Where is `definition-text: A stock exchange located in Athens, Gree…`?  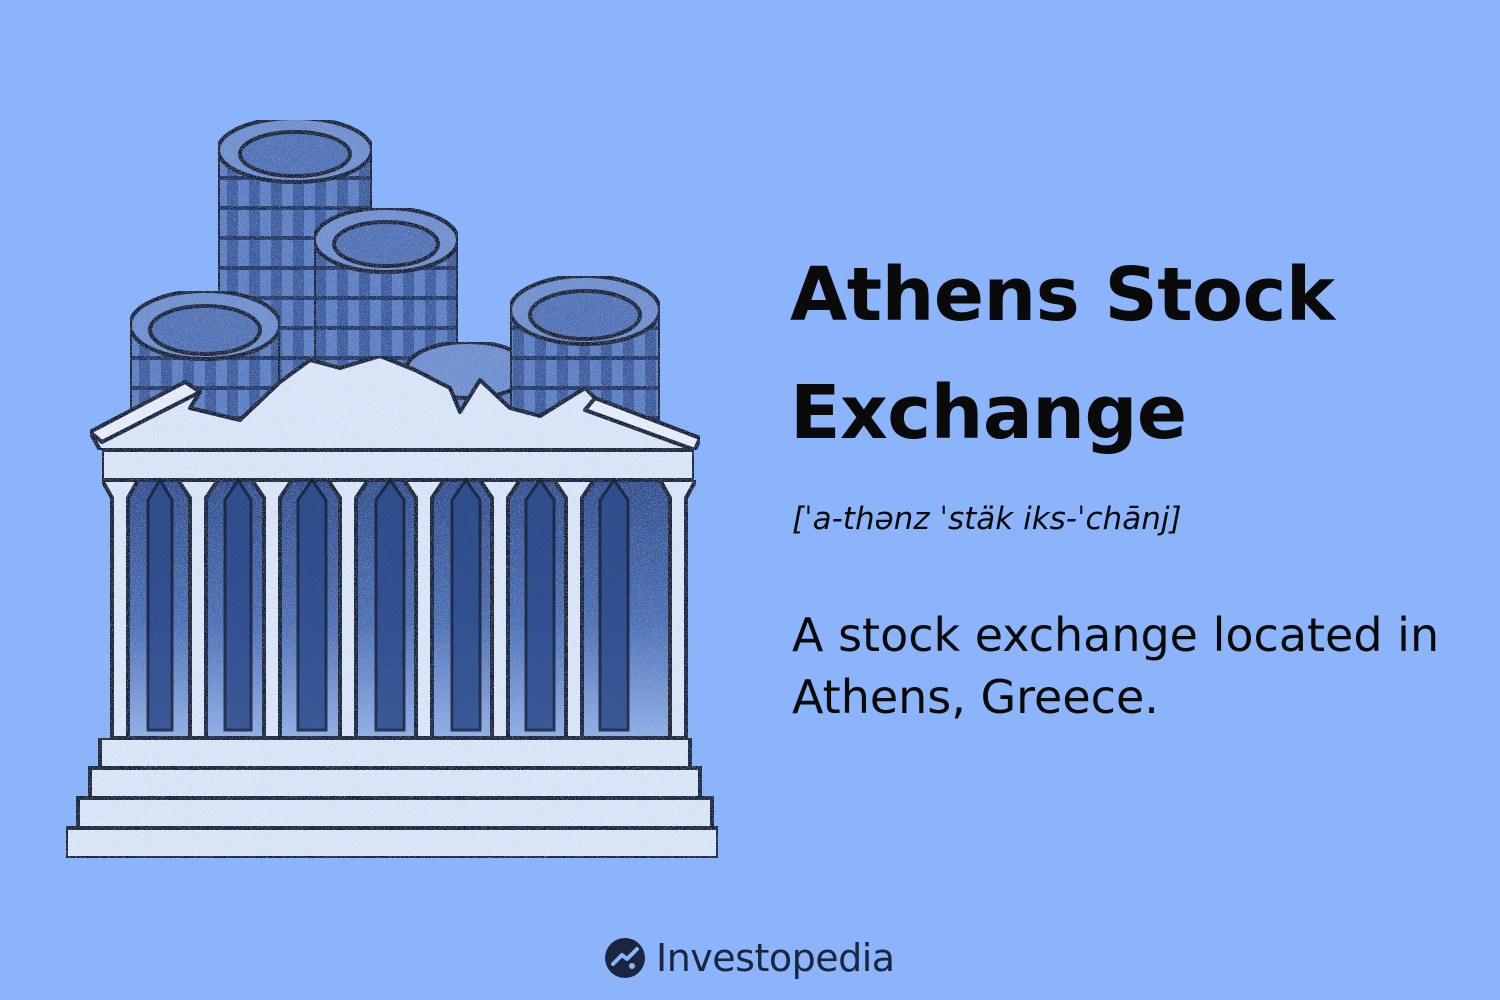
definition-text: A stock exchange located in Athens, Gree… is located at coordinates (1116, 666).